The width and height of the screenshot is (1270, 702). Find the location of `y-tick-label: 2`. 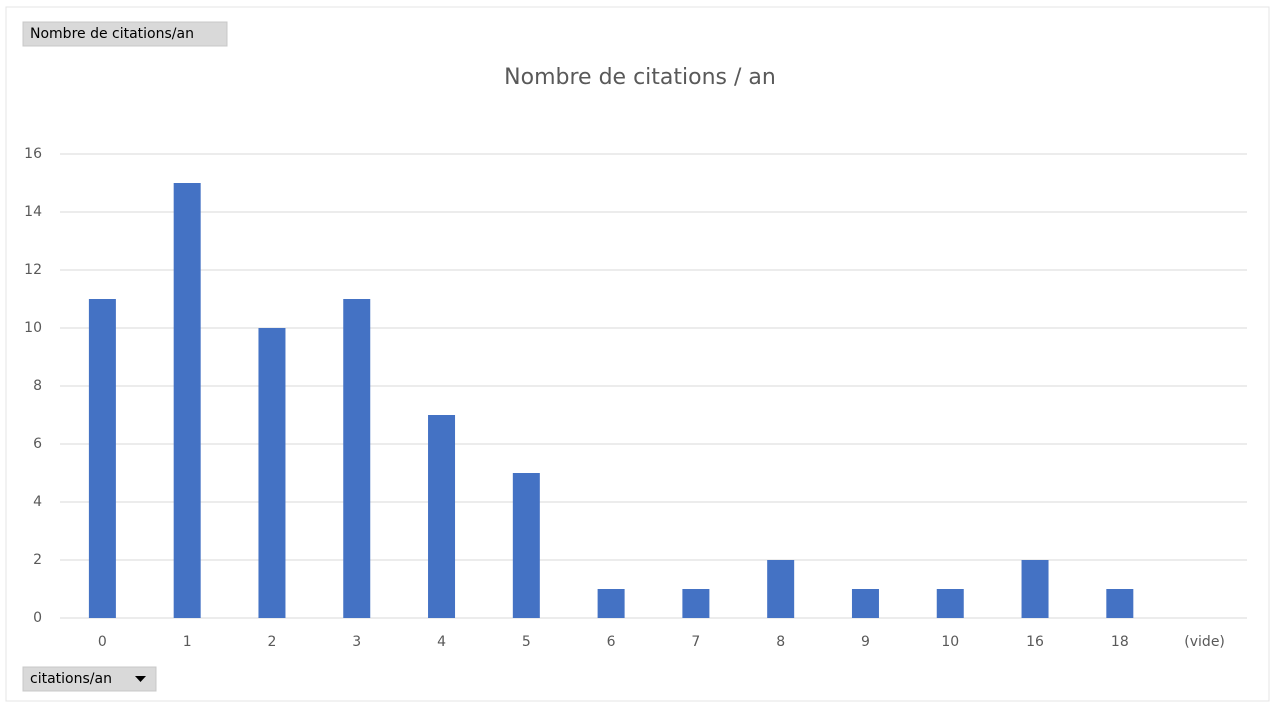

y-tick-label: 2 is located at coordinates (37, 560).